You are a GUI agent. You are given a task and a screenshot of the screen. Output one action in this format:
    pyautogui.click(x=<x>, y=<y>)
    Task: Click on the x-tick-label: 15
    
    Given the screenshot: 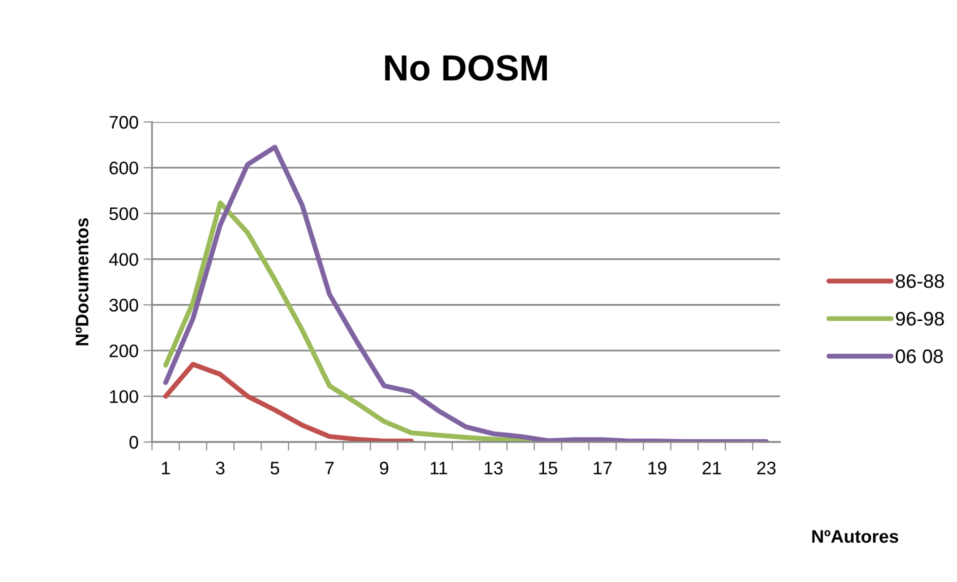 What is the action you would take?
    pyautogui.click(x=548, y=468)
    